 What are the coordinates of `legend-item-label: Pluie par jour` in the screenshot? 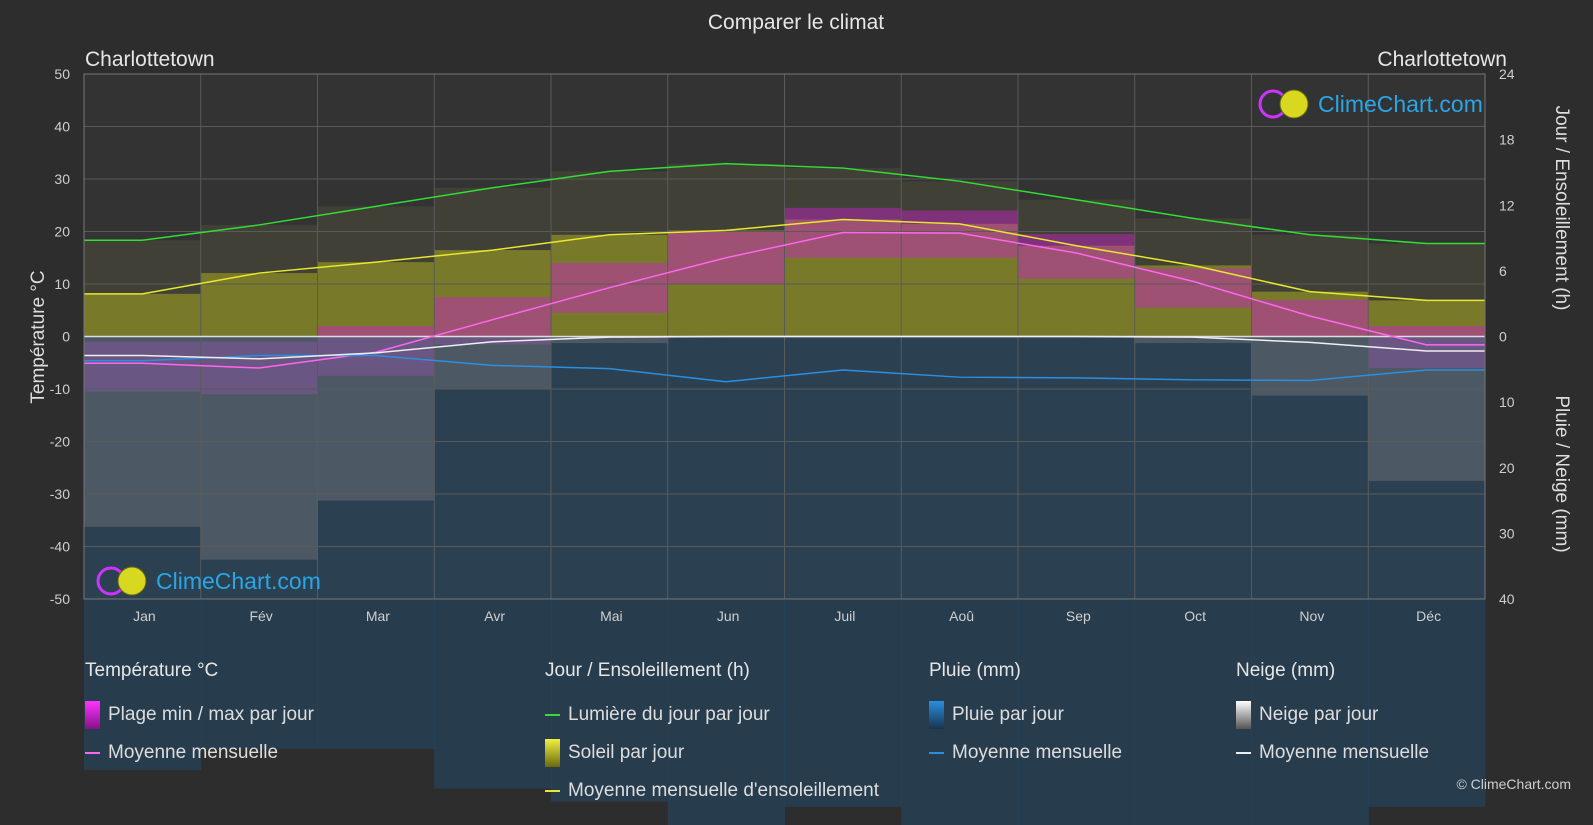 It's located at (1008, 714).